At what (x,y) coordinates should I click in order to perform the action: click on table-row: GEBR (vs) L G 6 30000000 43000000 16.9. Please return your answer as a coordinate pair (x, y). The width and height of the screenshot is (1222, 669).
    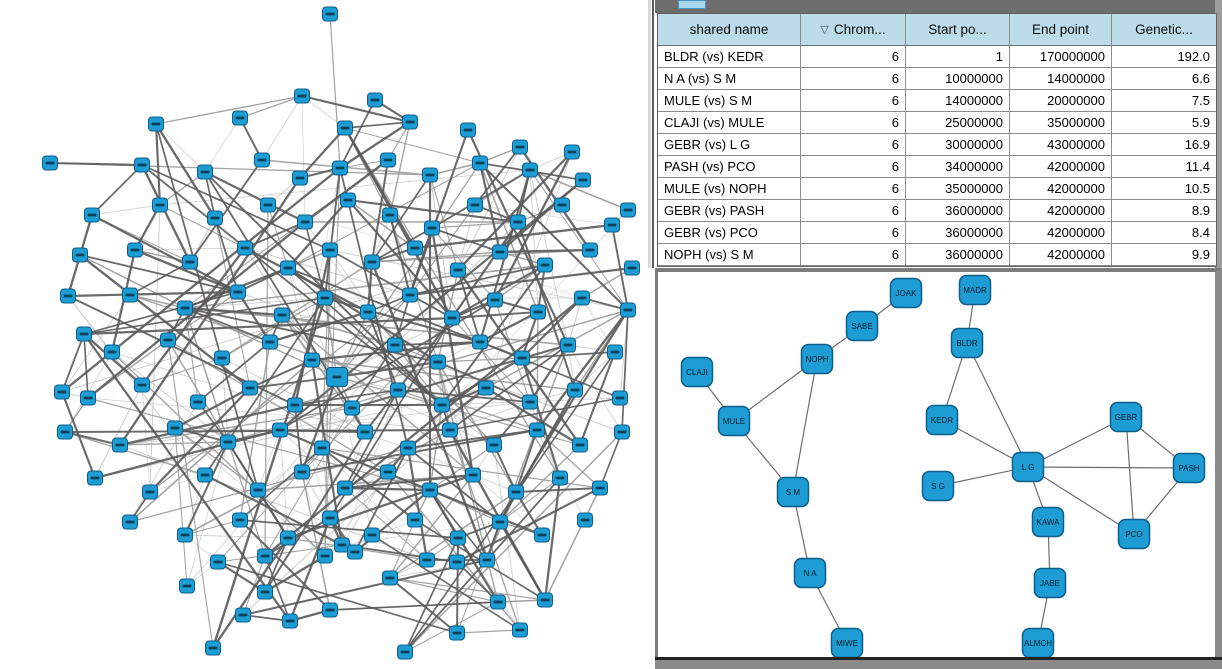
    Looking at the image, I should click on (937, 145).